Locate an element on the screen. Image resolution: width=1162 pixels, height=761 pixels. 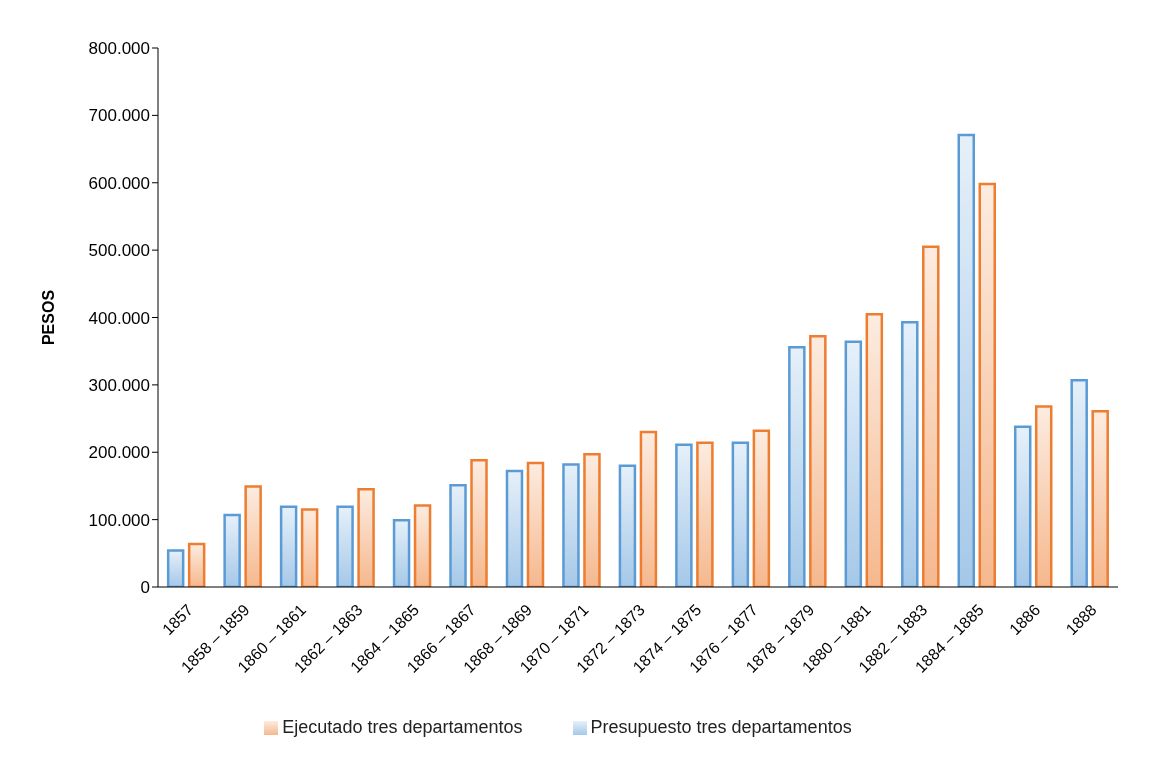
y-tick-label: 800.000 is located at coordinates (119, 49).